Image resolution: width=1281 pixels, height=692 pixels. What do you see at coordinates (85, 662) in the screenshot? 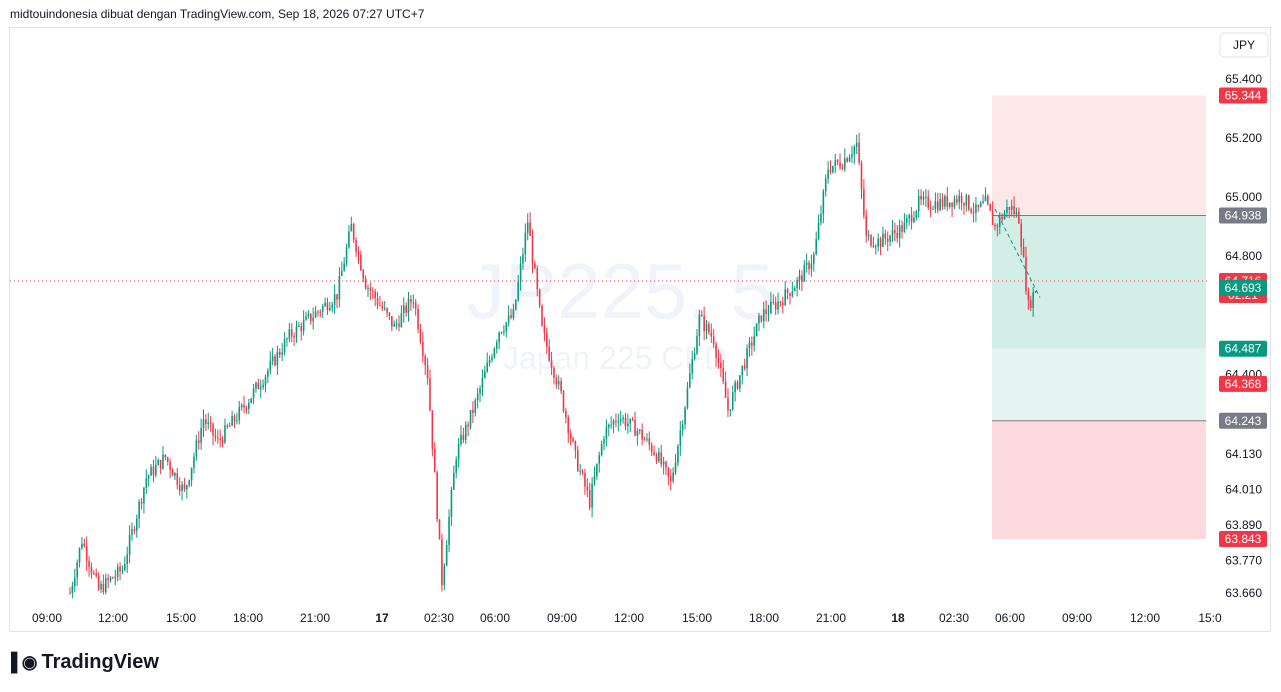
I see `tradingview-logo: ▌◉ TradingView` at bounding box center [85, 662].